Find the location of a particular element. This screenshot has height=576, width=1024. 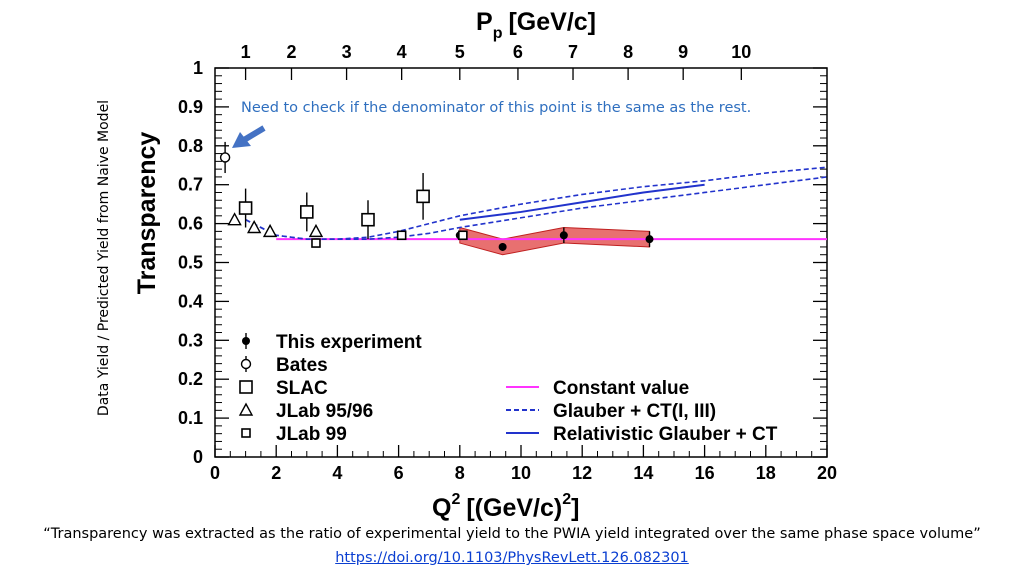

x-tick-label: 0 is located at coordinates (215, 473).